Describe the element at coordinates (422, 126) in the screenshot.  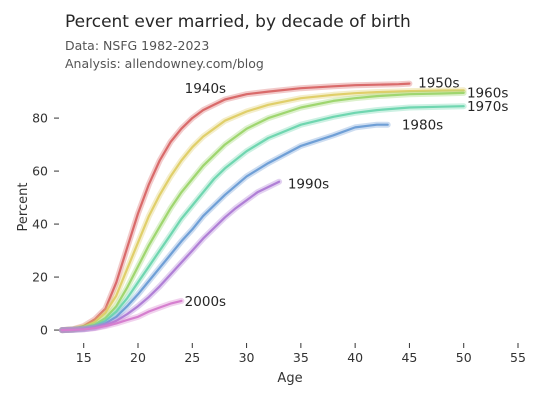
I see `series-label-1980s: 1980s` at that location.